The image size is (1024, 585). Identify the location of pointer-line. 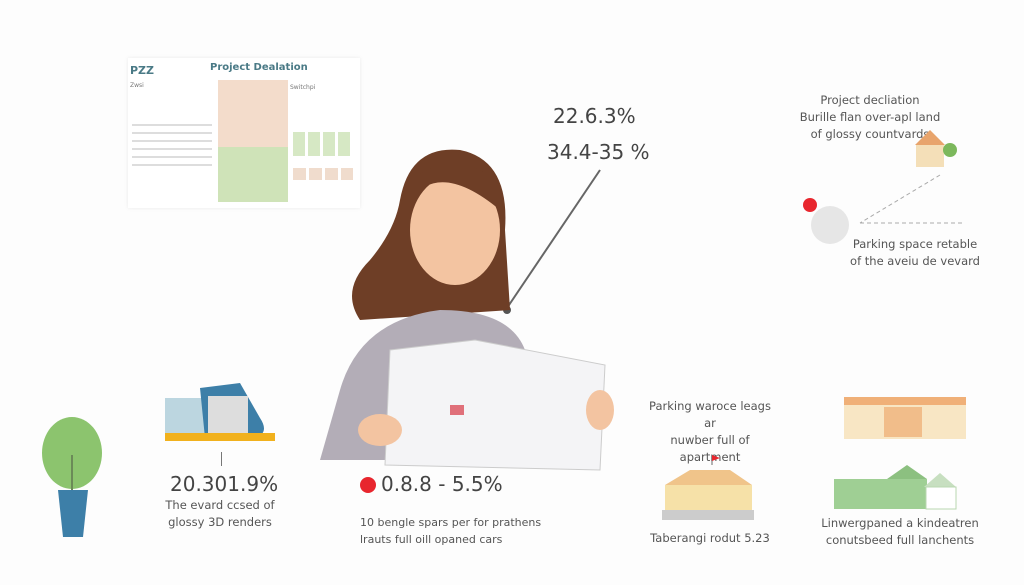
(553, 239).